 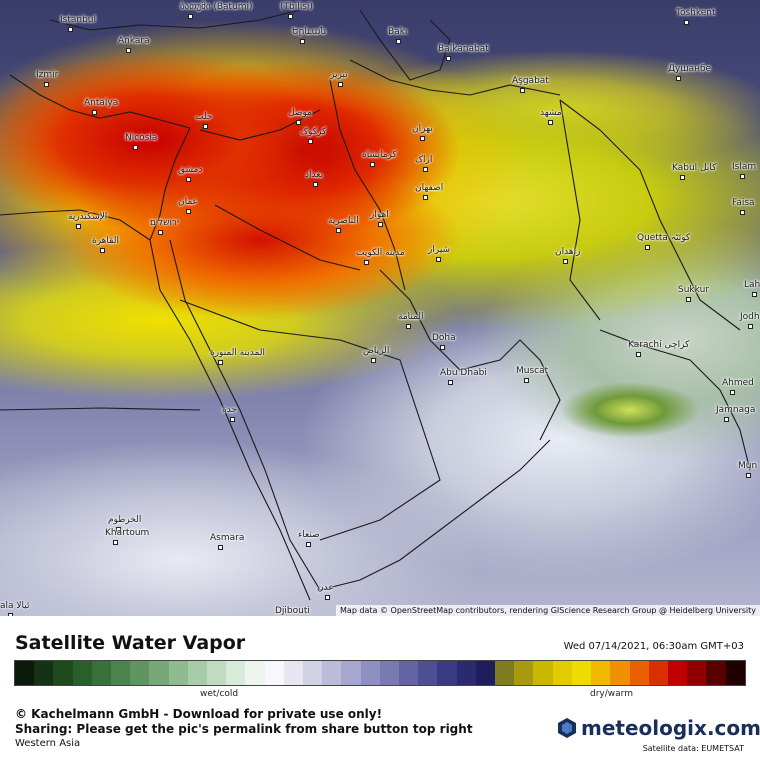 What do you see at coordinates (694, 168) in the screenshot?
I see `city-label: Kabul کابل` at bounding box center [694, 168].